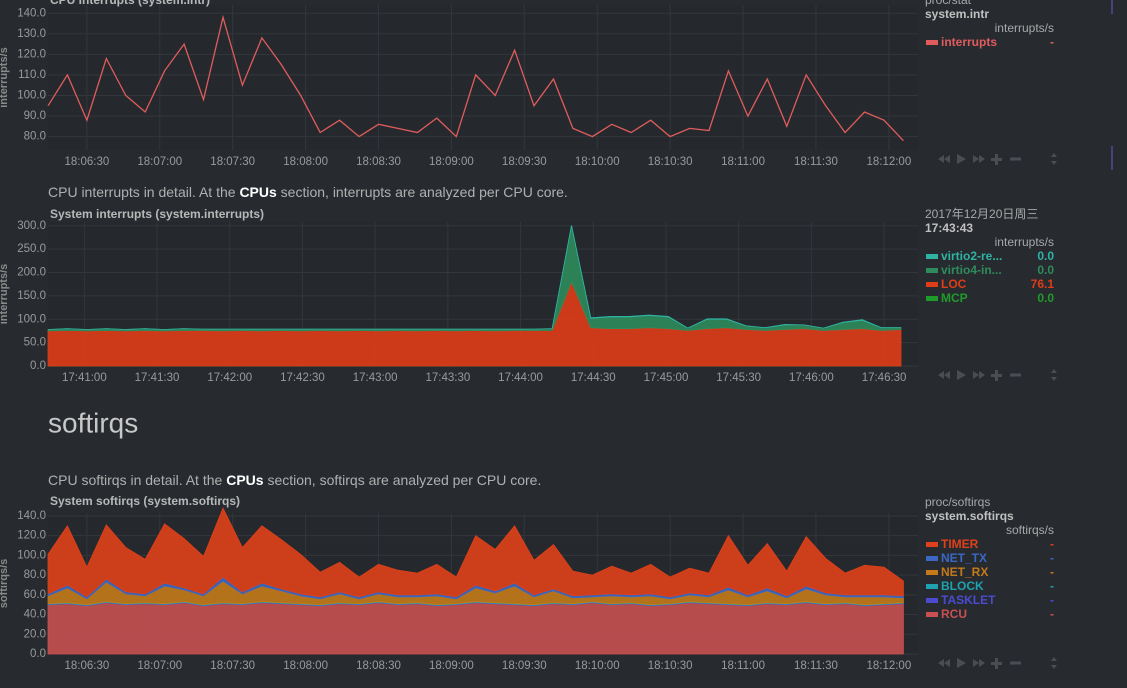  Describe the element at coordinates (229, 378) in the screenshot. I see `x-tick-label: 17:42:00` at that location.